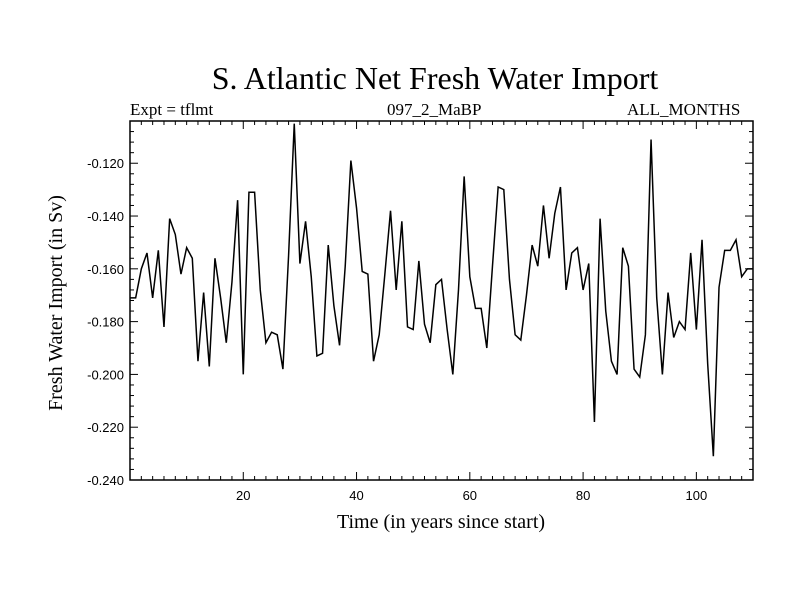 This screenshot has width=800, height=600. Describe the element at coordinates (684, 109) in the screenshot. I see `months-label: ALL_MONTHS` at that location.